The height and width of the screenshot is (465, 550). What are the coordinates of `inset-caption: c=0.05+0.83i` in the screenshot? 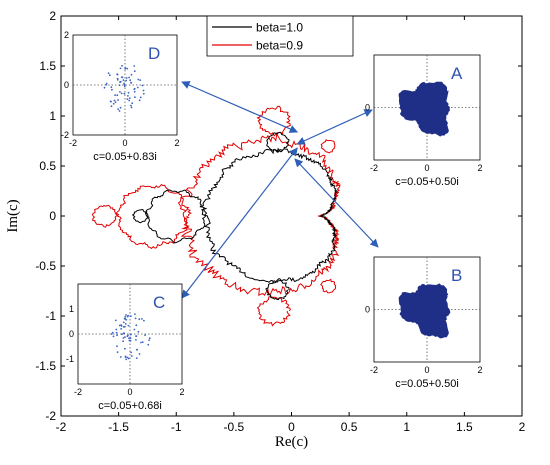 It's located at (125, 157).